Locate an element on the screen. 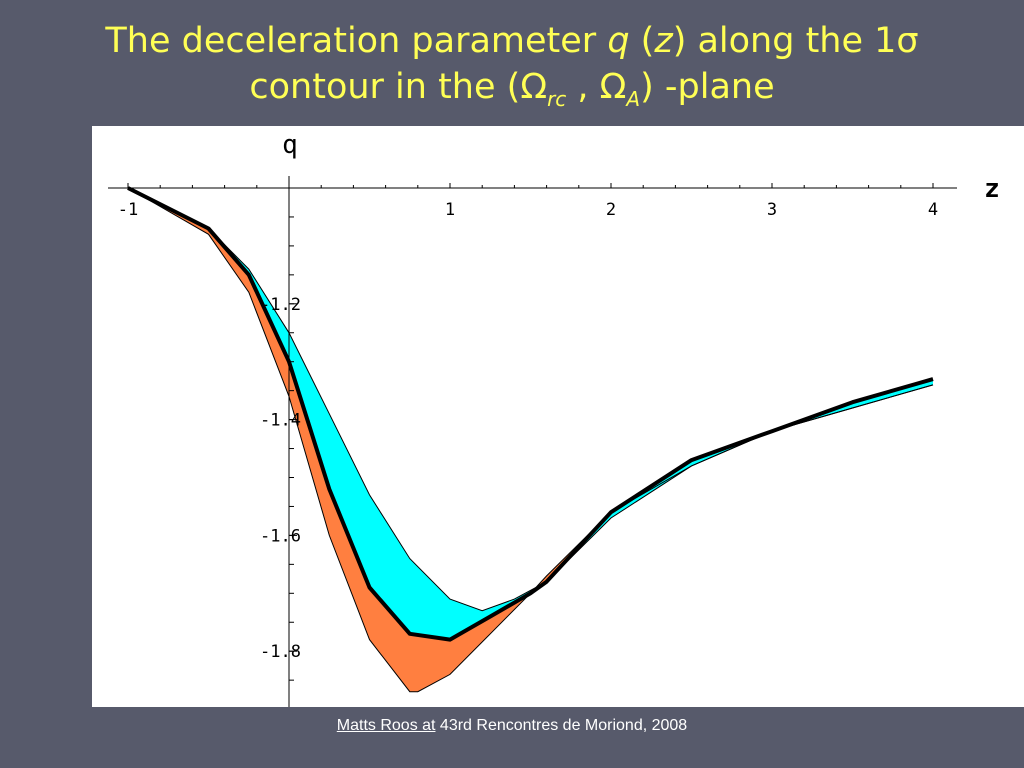 This screenshot has height=768, width=1024. footer-event: 43rd Rencontres de Moriond, 2008 is located at coordinates (561, 725).